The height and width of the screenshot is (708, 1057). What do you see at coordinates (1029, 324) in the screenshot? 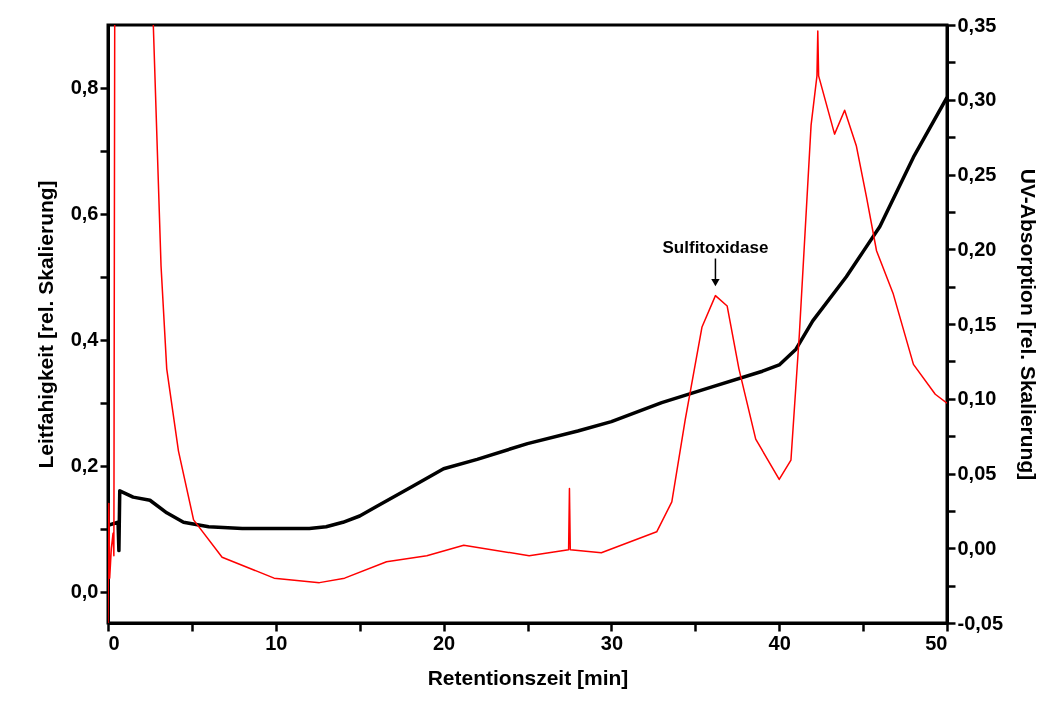
I see `y2-axis-title: UV-Absorption [rel. Skalierung]` at bounding box center [1029, 324].